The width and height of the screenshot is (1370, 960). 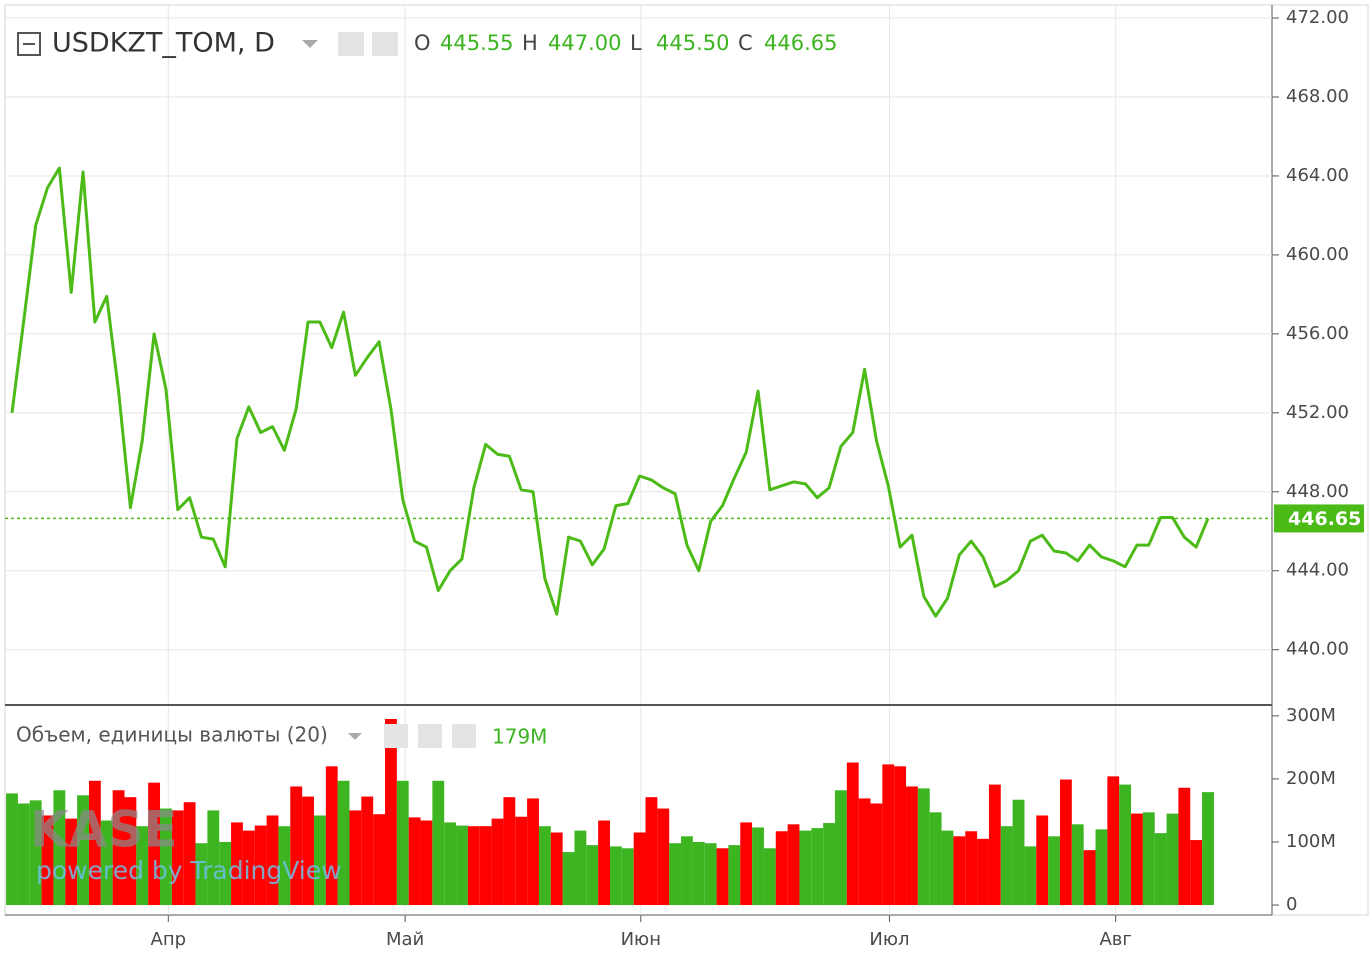 What do you see at coordinates (29, 44) in the screenshot?
I see `collapse-button` at bounding box center [29, 44].